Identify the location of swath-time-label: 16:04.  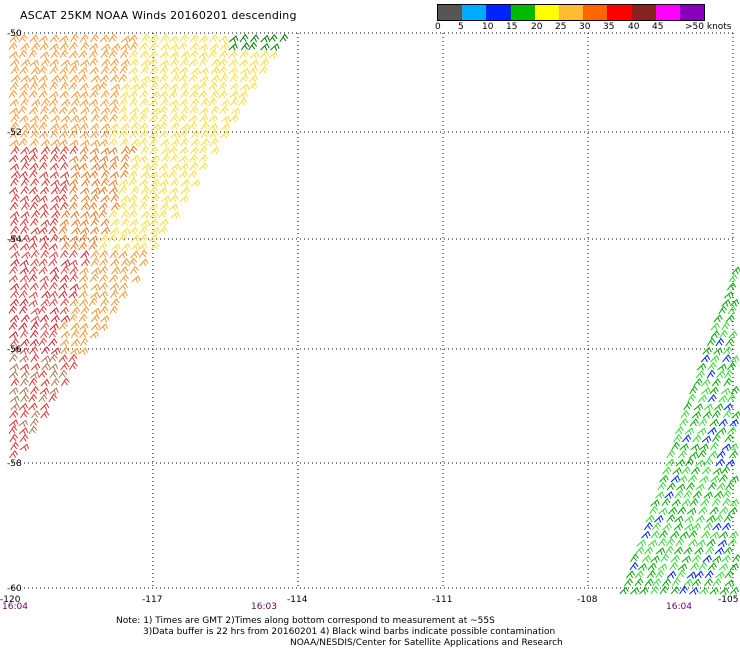
(679, 607).